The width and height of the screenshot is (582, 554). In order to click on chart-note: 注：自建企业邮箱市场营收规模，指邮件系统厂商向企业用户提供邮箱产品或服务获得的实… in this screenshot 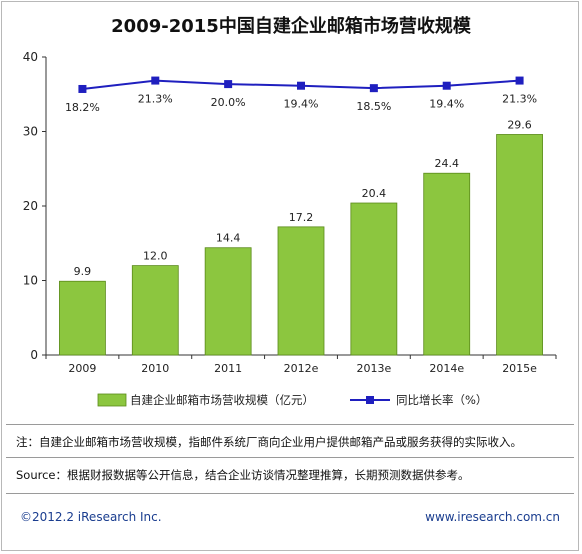, I will do `click(269, 442)`.